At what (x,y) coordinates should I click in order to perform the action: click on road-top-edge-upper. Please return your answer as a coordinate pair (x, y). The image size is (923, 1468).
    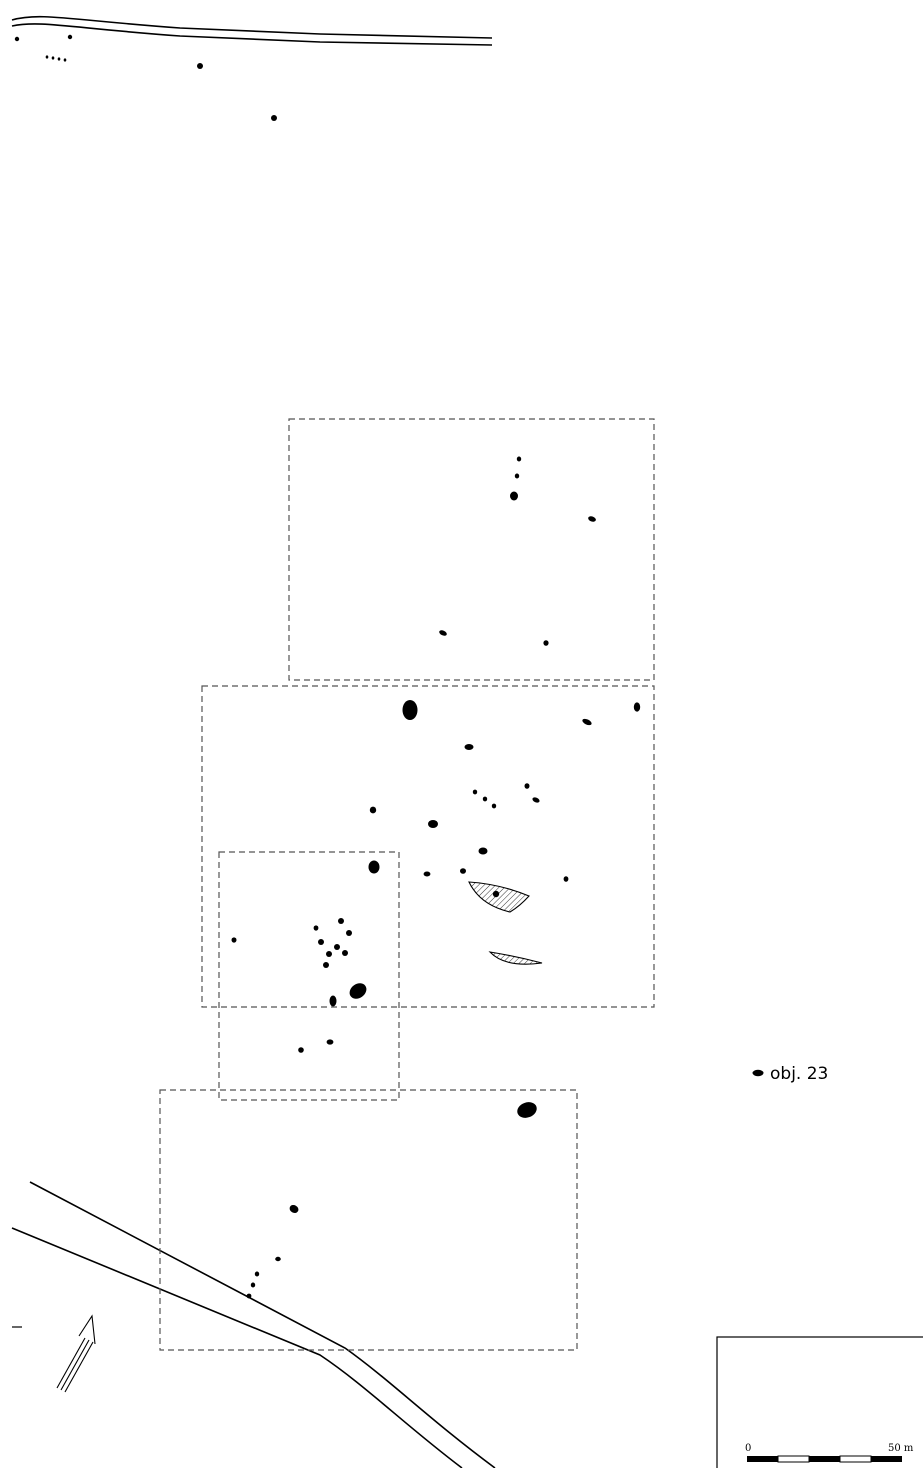
    Looking at the image, I should click on (252, 27).